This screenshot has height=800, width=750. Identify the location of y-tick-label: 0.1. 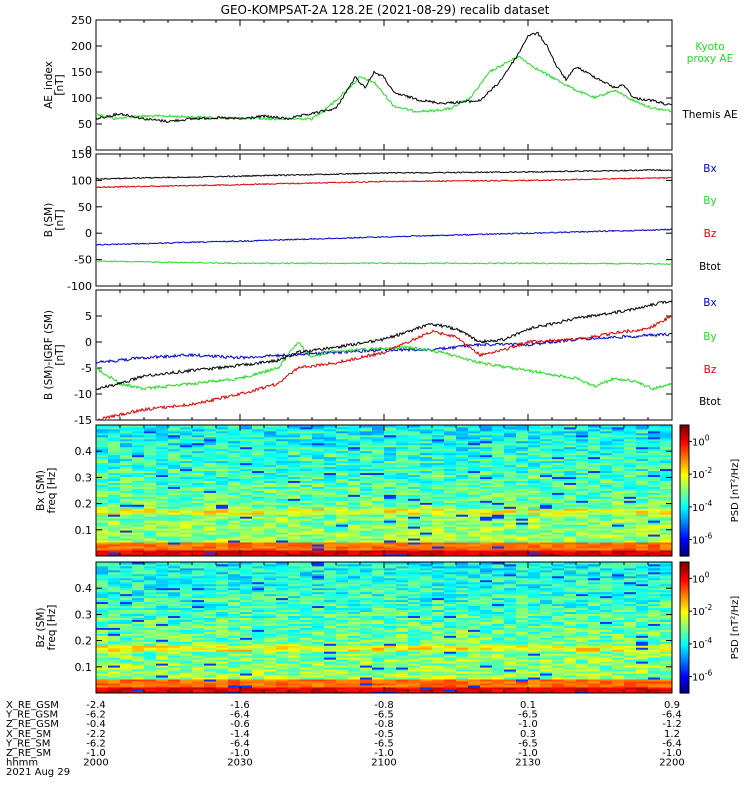
(84, 530).